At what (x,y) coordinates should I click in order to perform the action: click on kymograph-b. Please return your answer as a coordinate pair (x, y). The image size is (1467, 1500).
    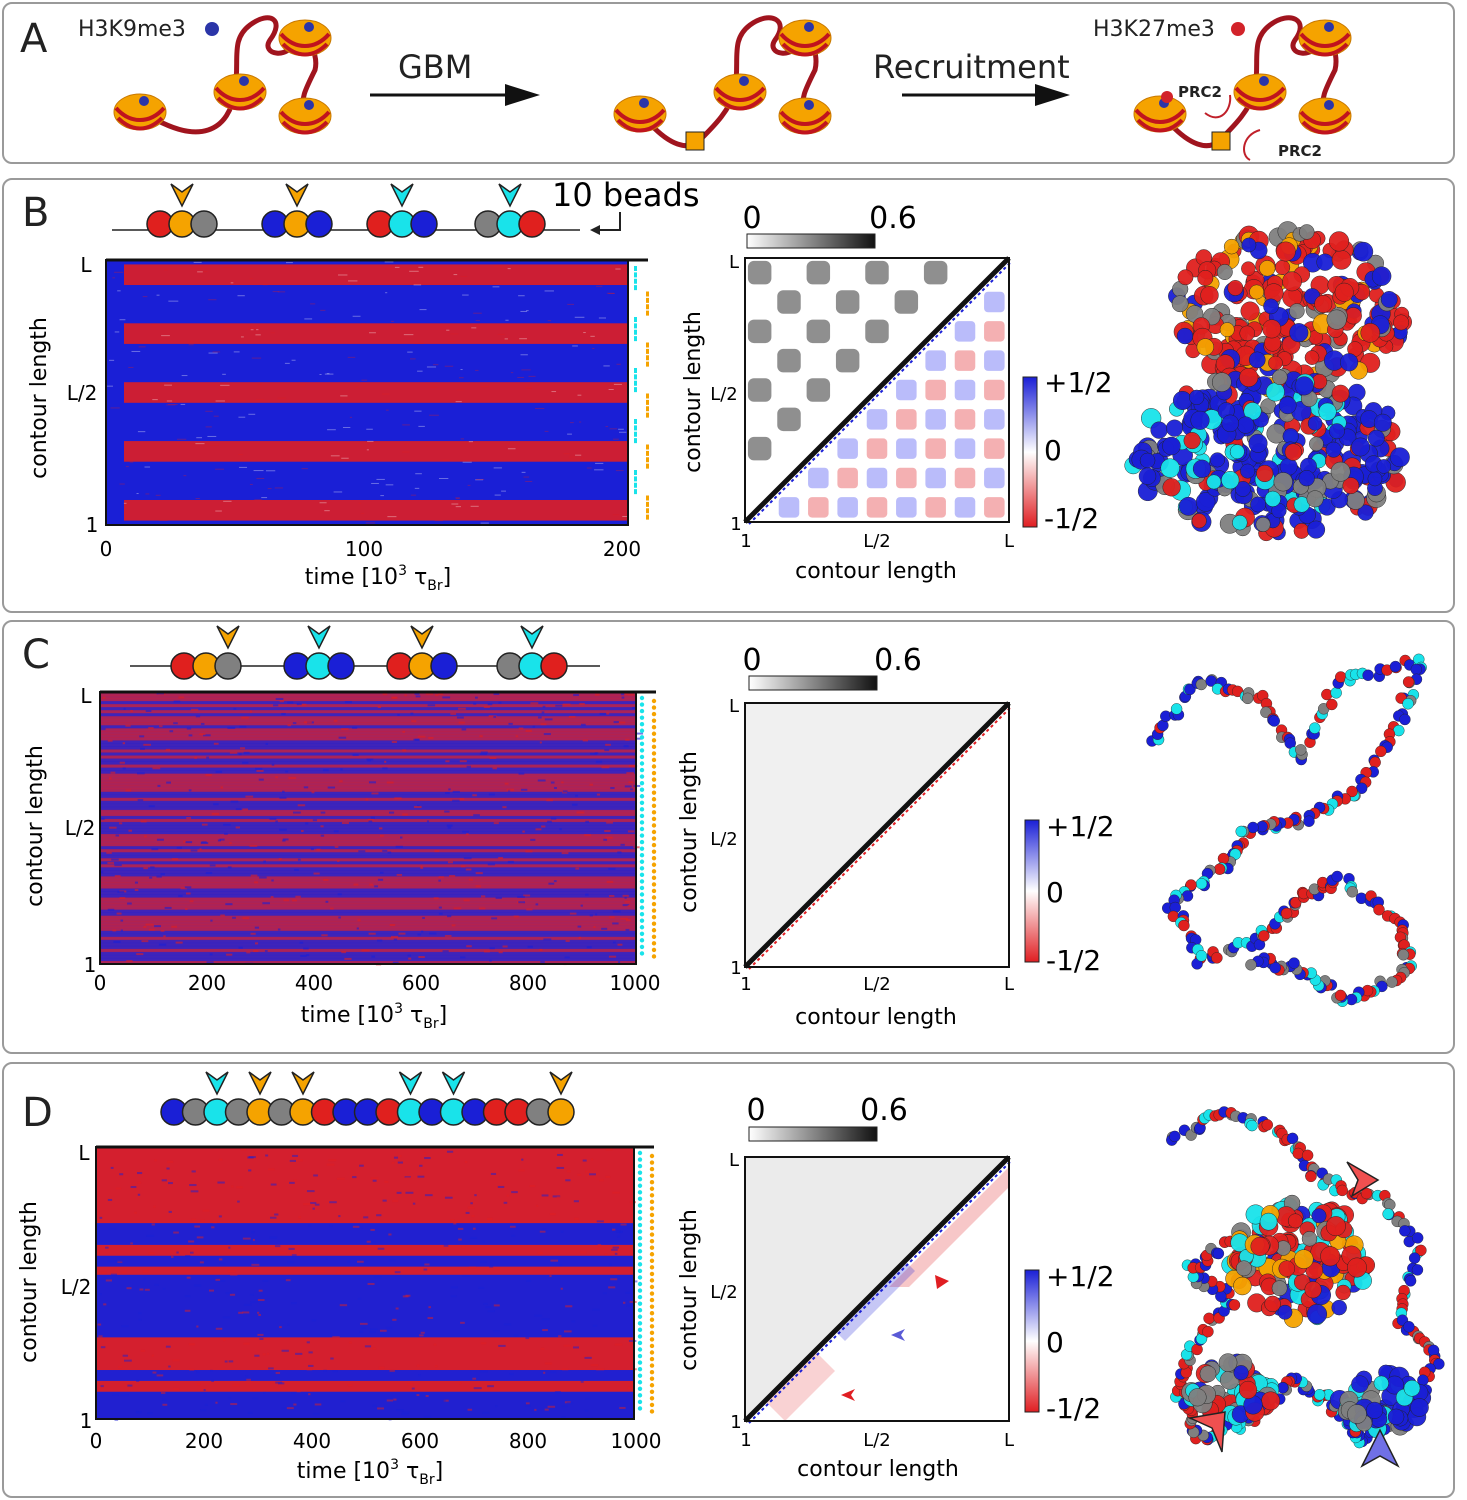
    Looking at the image, I should click on (377, 392).